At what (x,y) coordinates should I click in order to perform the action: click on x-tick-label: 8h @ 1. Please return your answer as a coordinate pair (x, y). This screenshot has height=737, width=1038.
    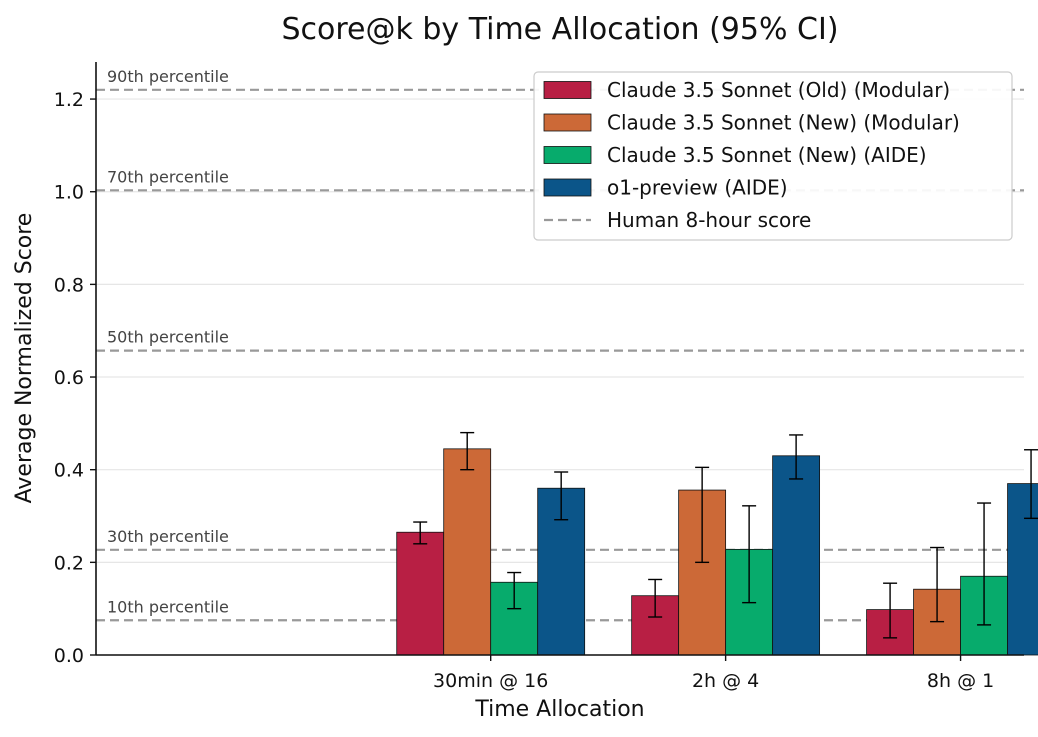
    Looking at the image, I should click on (960, 681).